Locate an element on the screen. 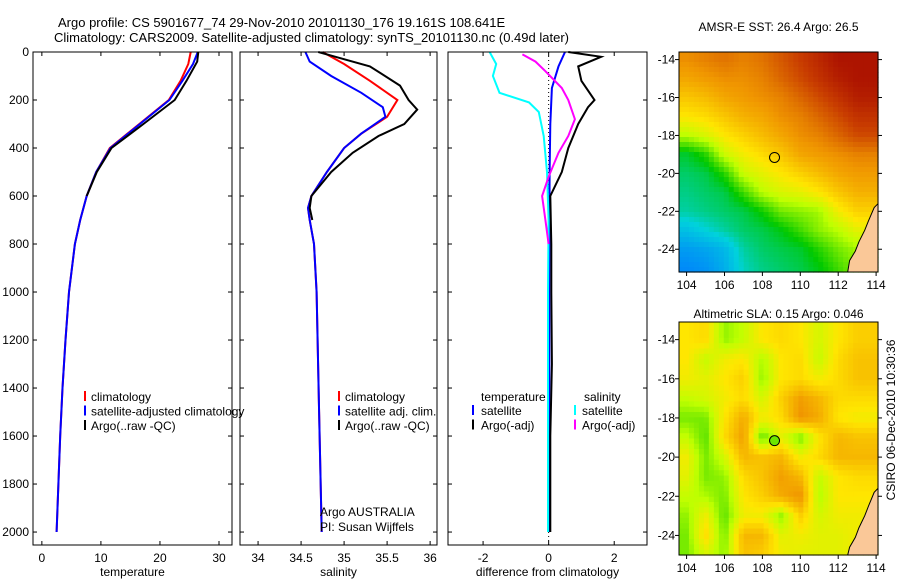  y-tick-label: -24 is located at coordinates (667, 249).